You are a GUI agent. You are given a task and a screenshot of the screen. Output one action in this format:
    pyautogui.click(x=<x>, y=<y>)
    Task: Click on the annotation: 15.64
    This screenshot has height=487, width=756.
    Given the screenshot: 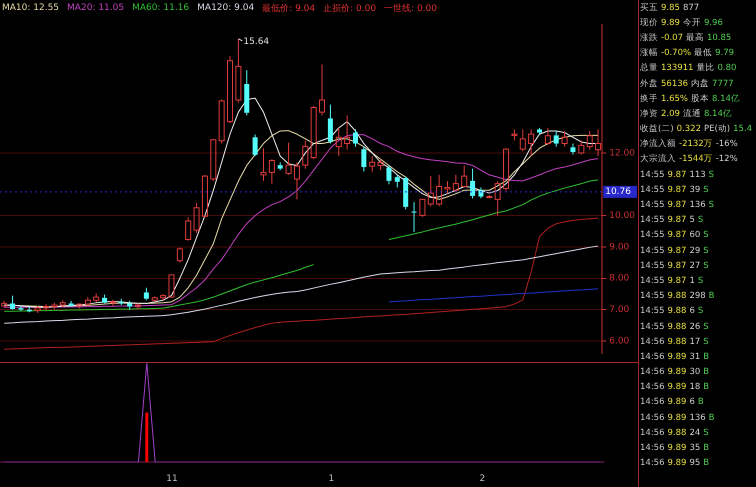 What is the action you would take?
    pyautogui.click(x=256, y=42)
    